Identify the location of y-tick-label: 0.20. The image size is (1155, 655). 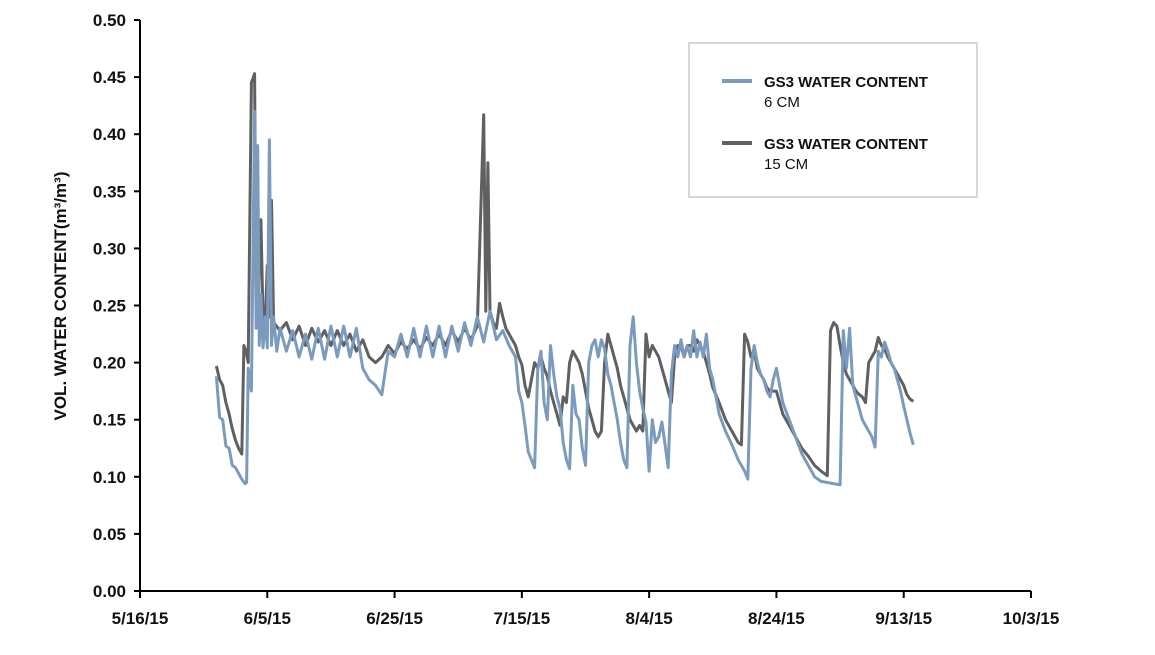
(109, 363).